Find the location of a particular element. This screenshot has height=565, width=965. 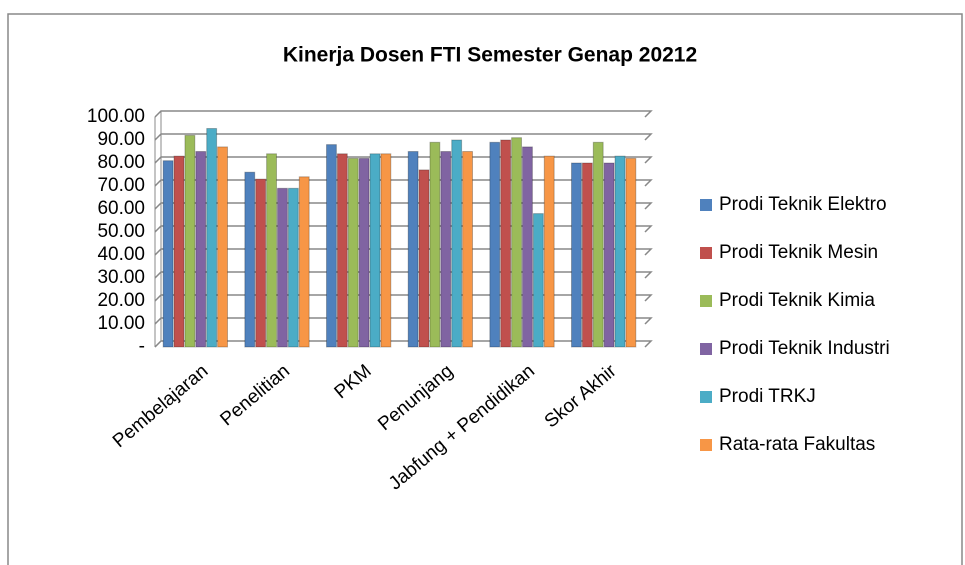

legend-label: Prodi Teknik Elektro is located at coordinates (803, 204).